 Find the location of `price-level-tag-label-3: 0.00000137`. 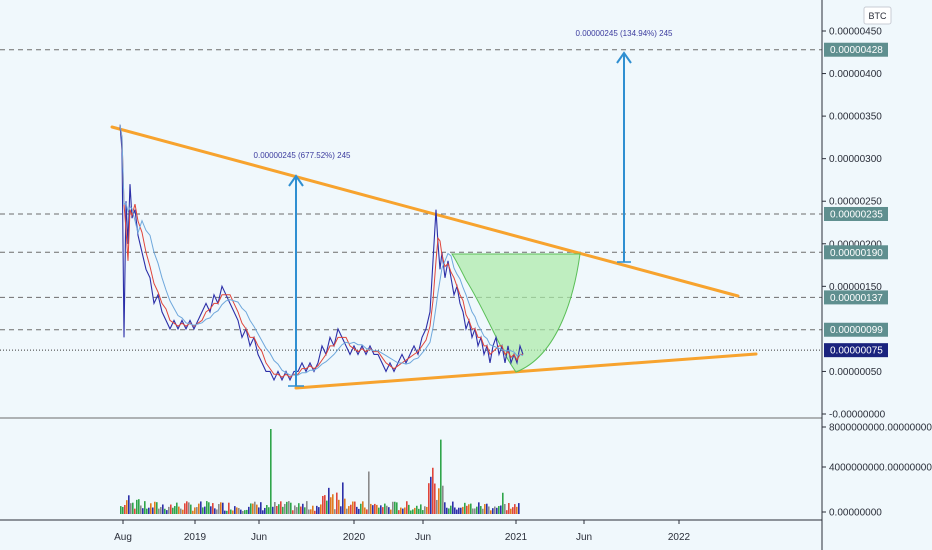

price-level-tag-label-3: 0.00000137 is located at coordinates (856, 298).